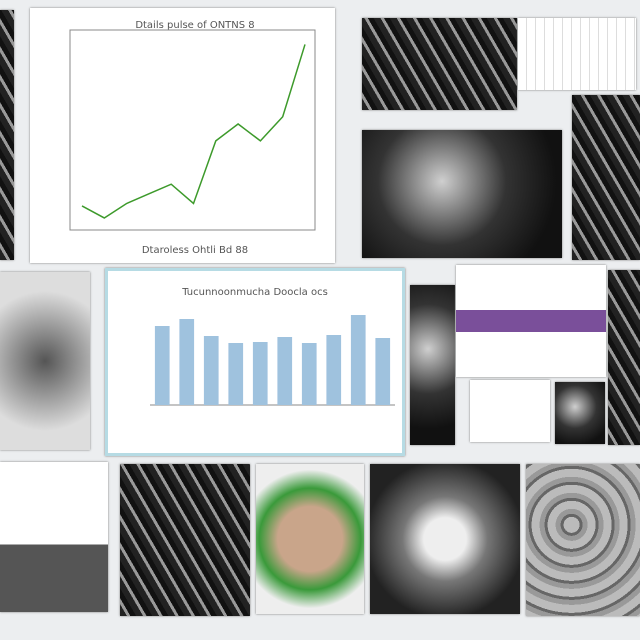 The image size is (640, 640). I want to click on line, so click(193, 131).